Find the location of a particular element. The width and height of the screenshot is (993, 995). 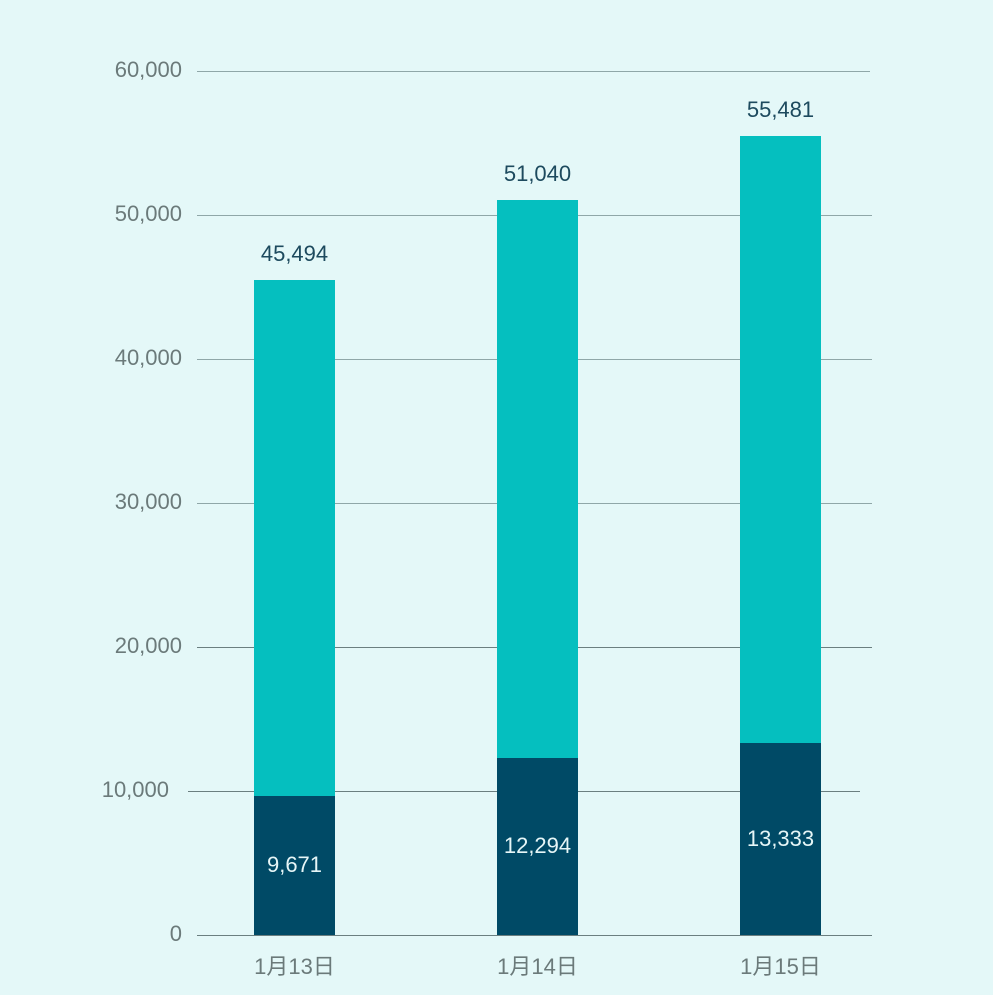

y-axis-tick-label: 20,000 is located at coordinates (148, 645).